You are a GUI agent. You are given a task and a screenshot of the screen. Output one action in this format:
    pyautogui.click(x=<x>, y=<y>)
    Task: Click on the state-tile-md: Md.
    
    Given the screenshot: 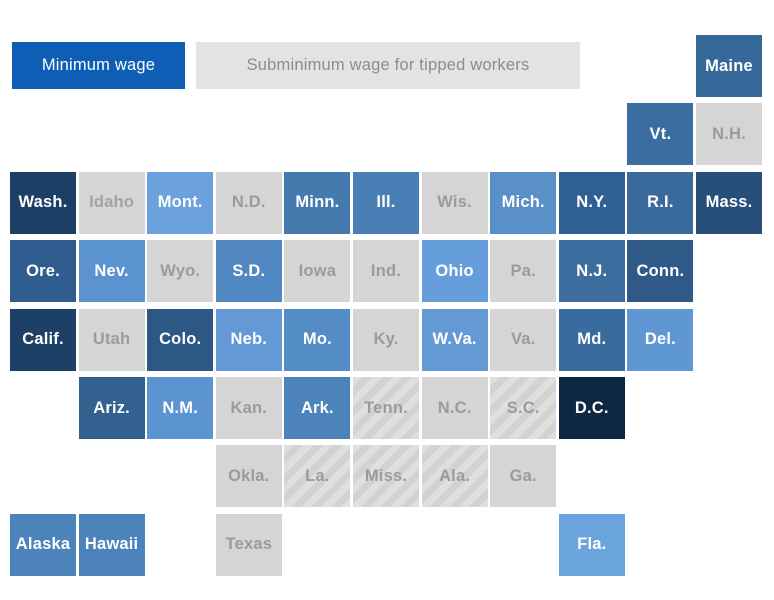 What is the action you would take?
    pyautogui.click(x=591, y=339)
    